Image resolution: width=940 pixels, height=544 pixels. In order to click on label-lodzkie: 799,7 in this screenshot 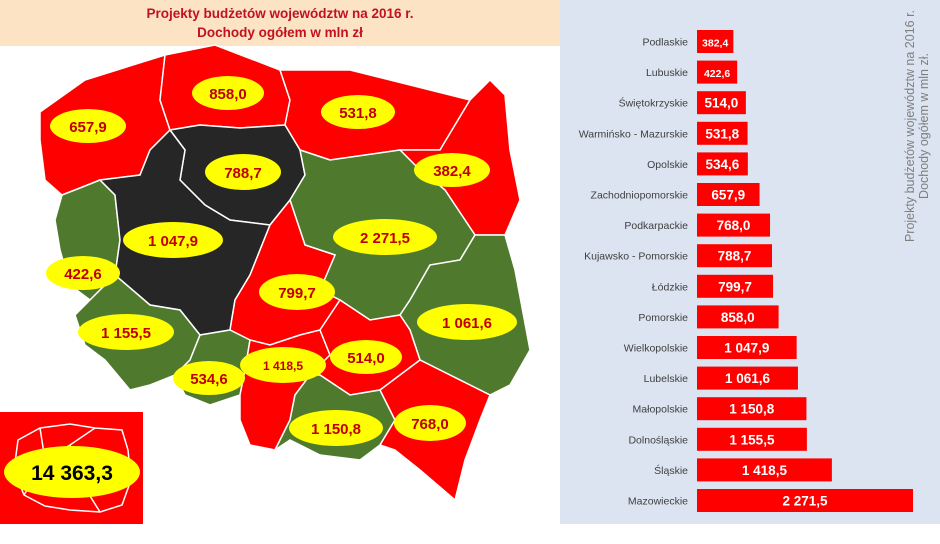, I will do `click(297, 292)`.